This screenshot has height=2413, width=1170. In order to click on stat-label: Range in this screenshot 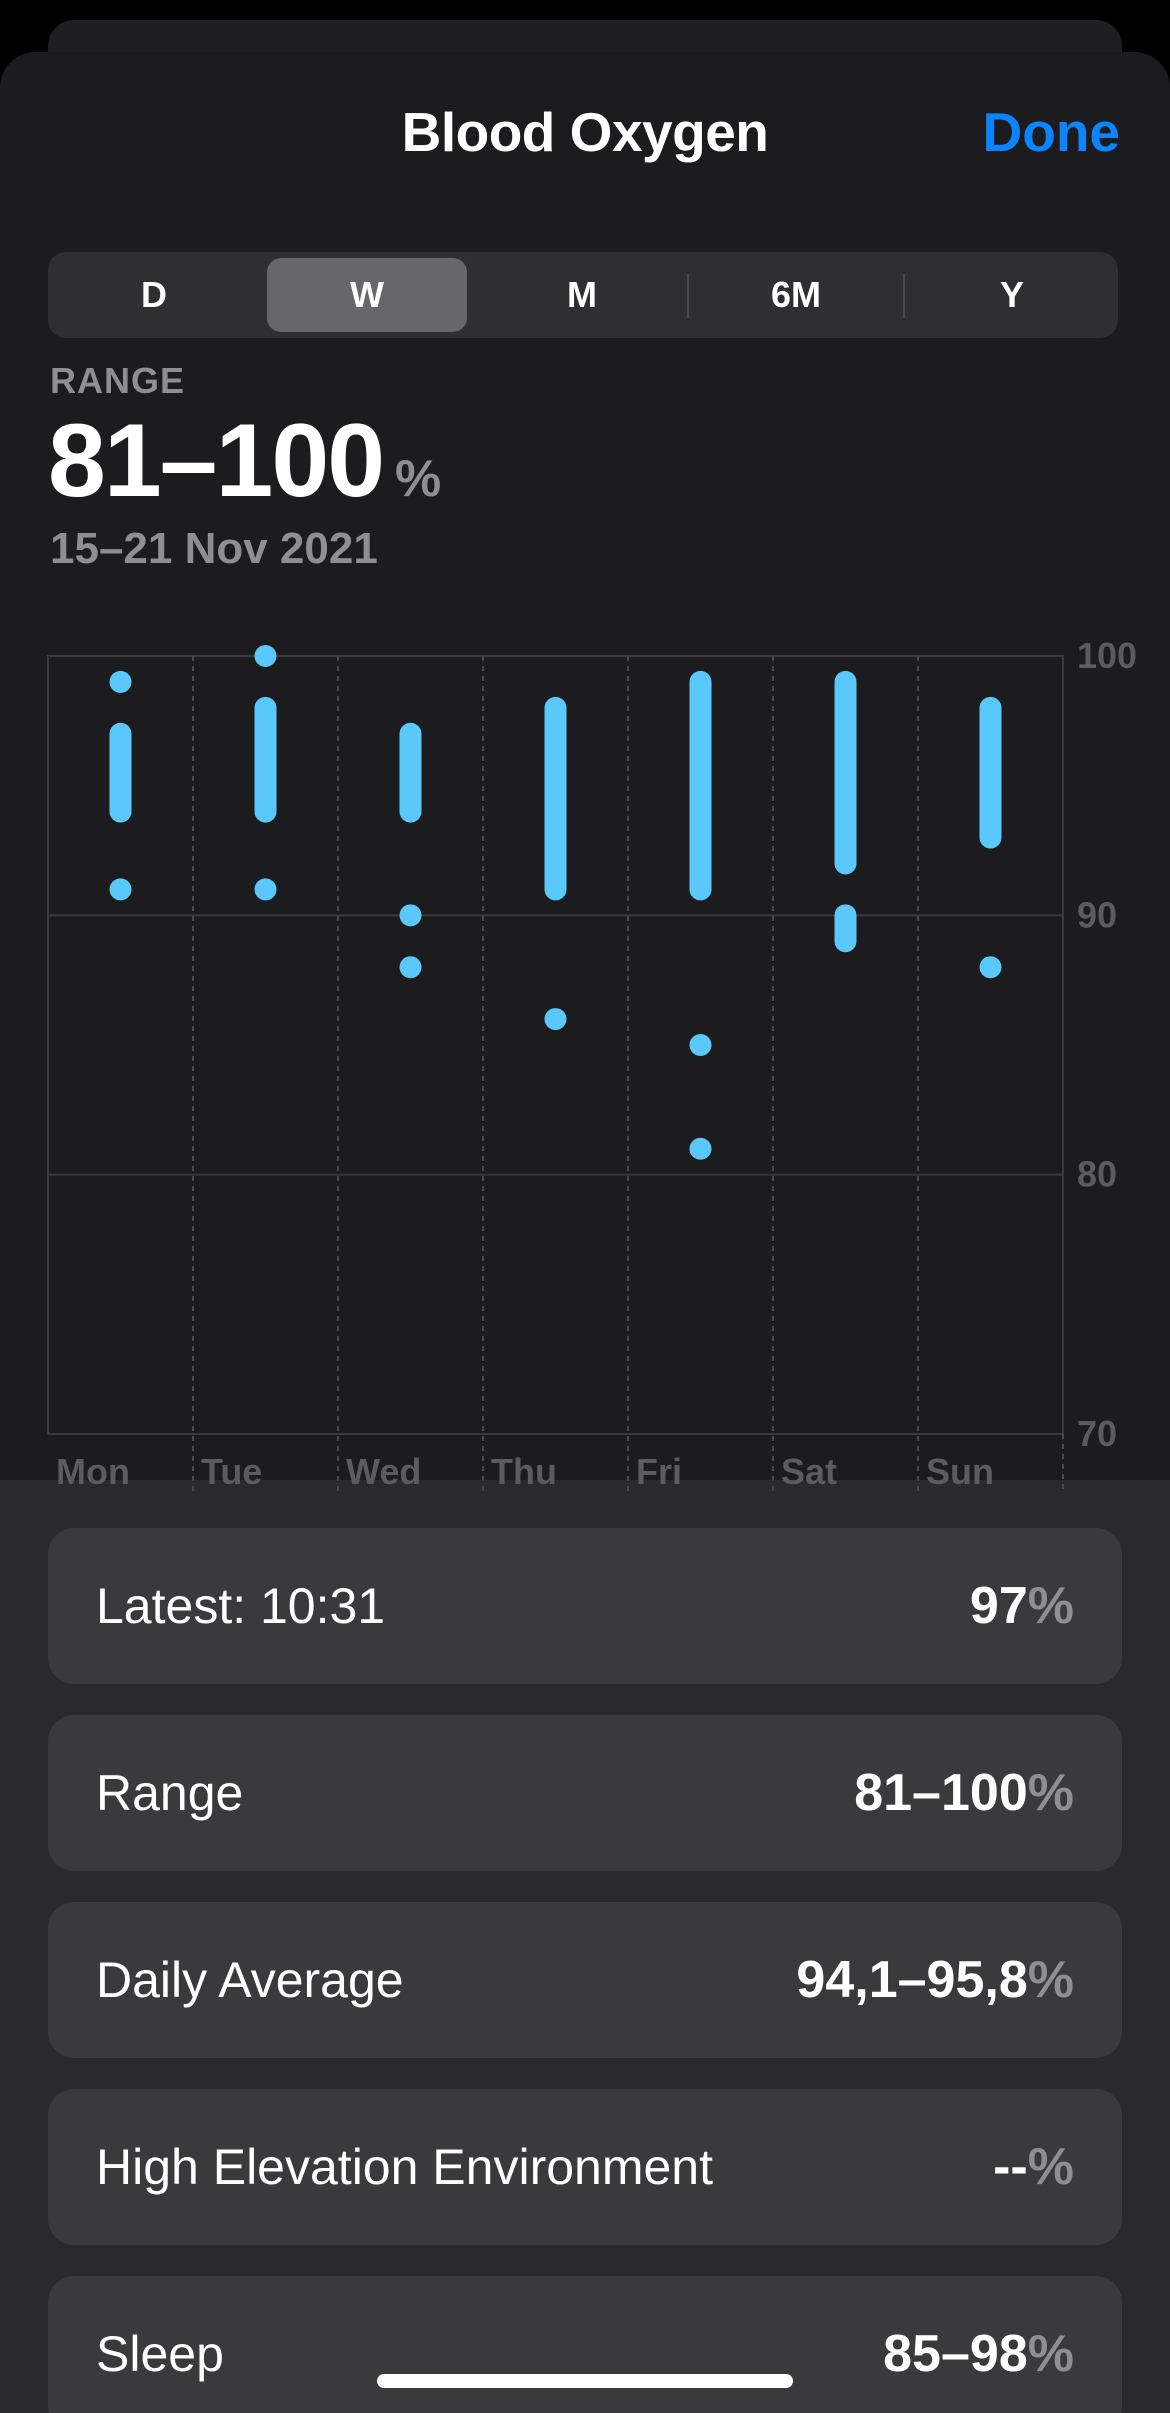, I will do `click(170, 1793)`.